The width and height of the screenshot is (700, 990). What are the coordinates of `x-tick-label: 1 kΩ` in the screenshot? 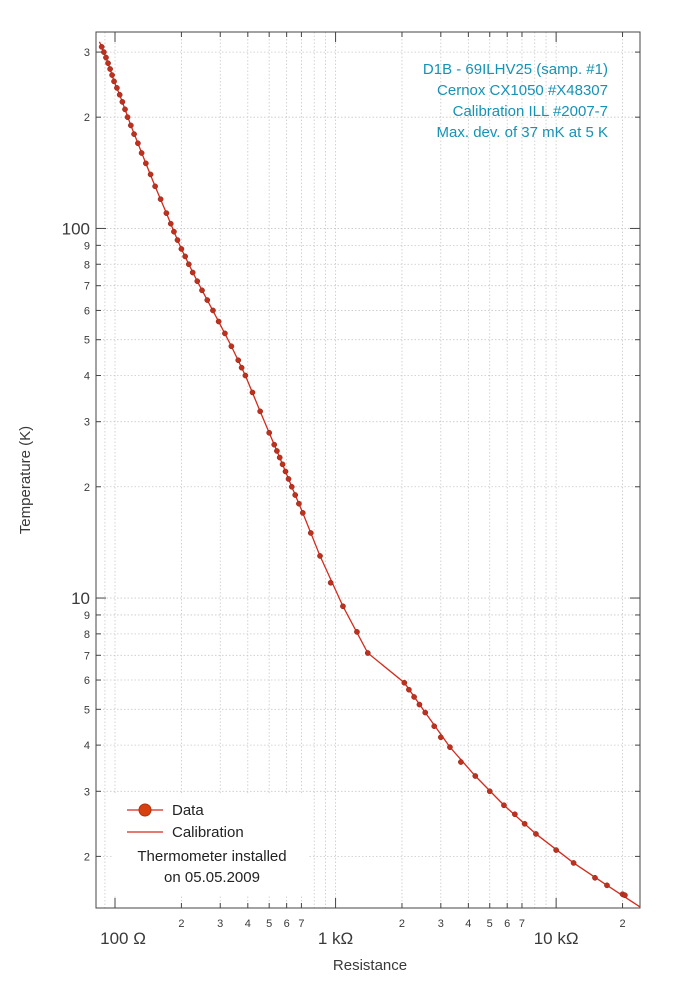 It's located at (335, 938).